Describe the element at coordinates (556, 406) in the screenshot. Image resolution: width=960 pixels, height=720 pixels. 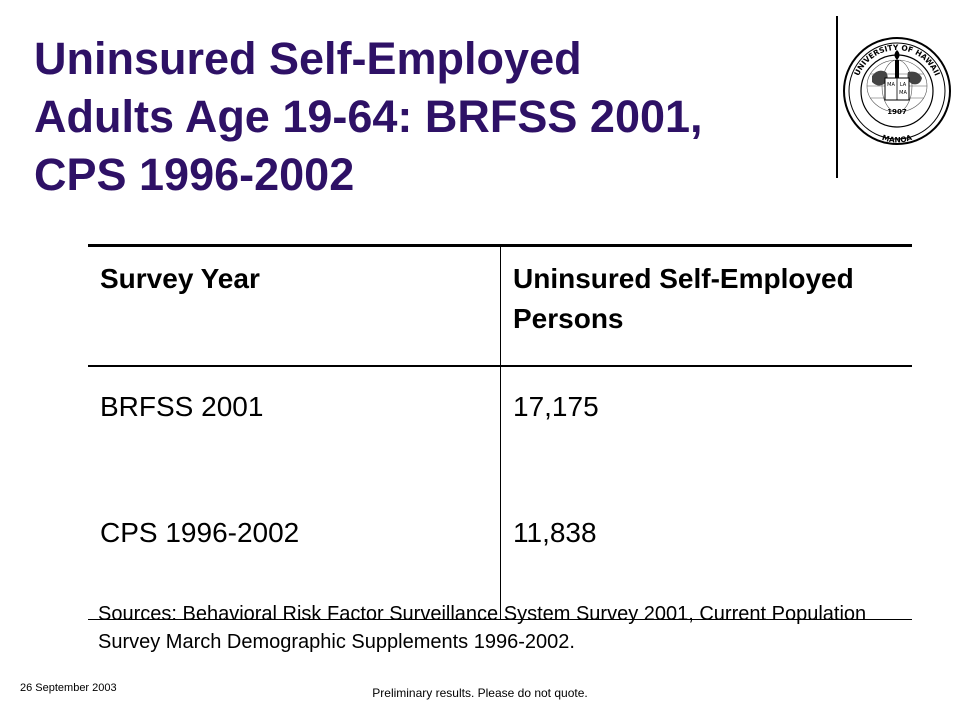
I see `cell-value: 17,175` at that location.